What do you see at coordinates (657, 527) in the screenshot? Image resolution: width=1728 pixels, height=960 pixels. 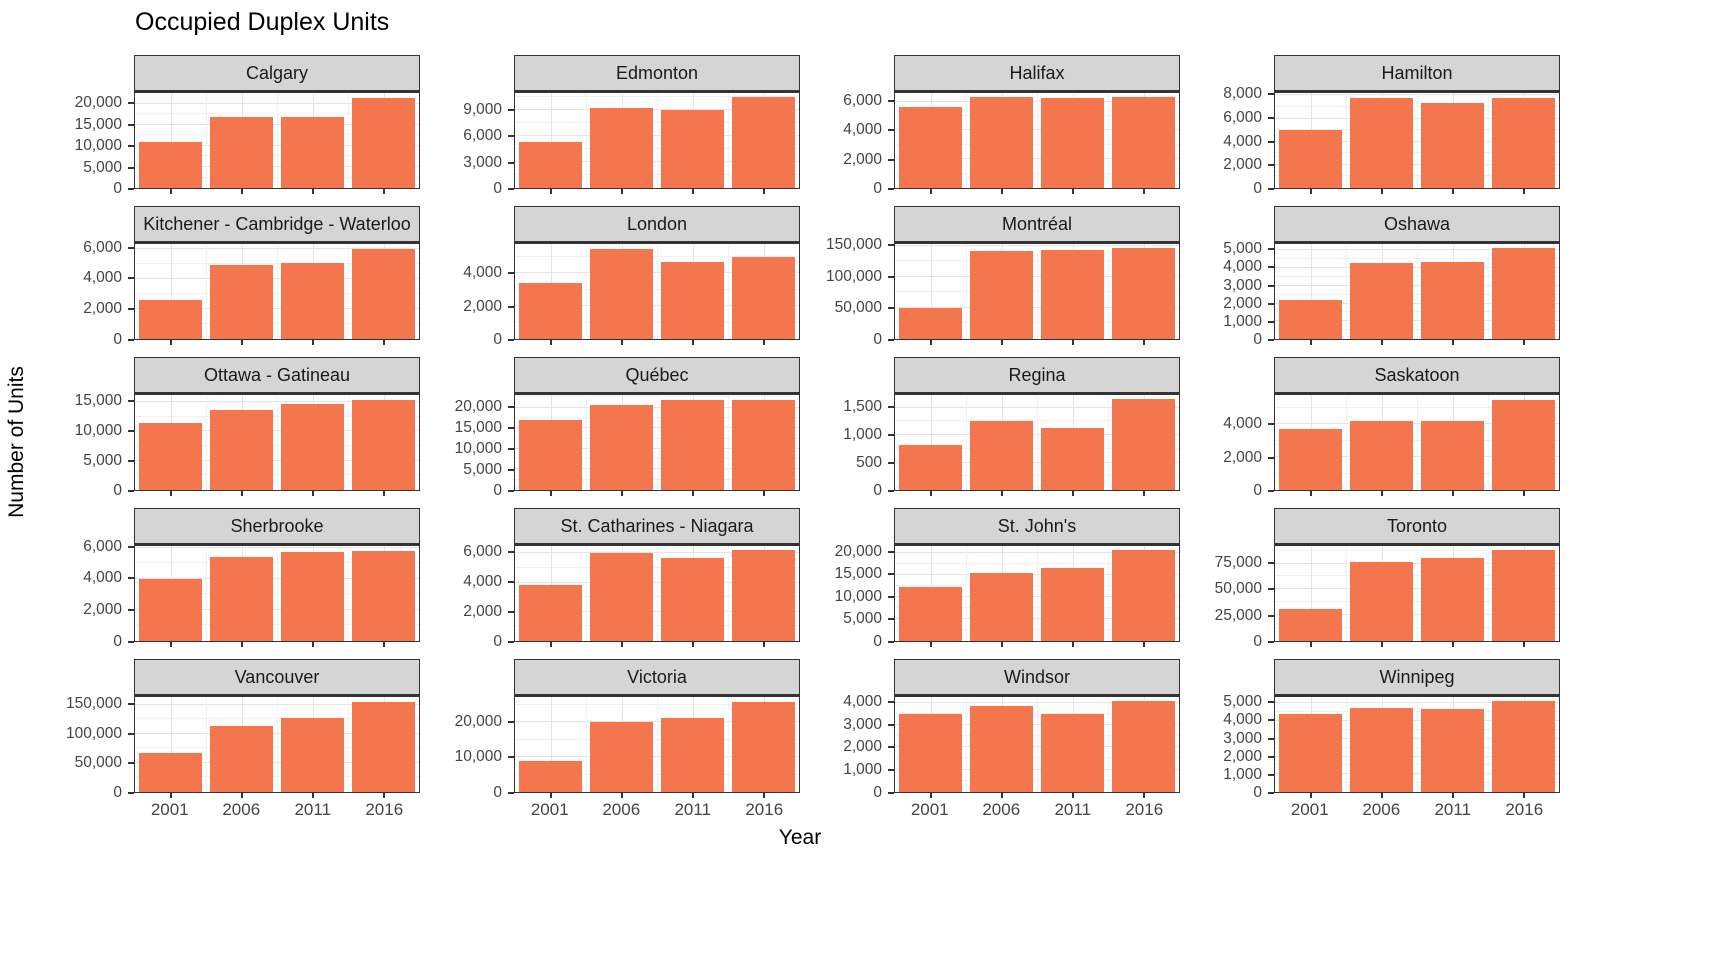 I see `facet-strip: St. Catharines - Niagara` at bounding box center [657, 527].